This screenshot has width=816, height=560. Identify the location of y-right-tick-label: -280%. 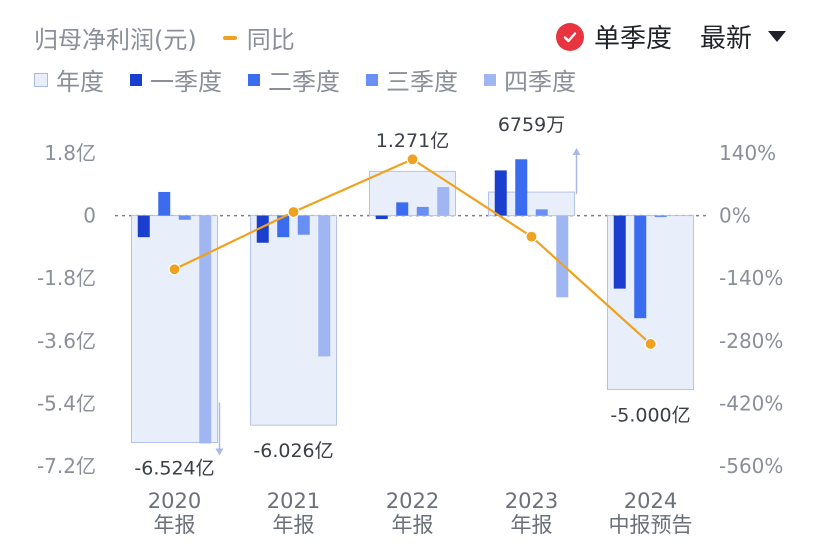
(751, 341).